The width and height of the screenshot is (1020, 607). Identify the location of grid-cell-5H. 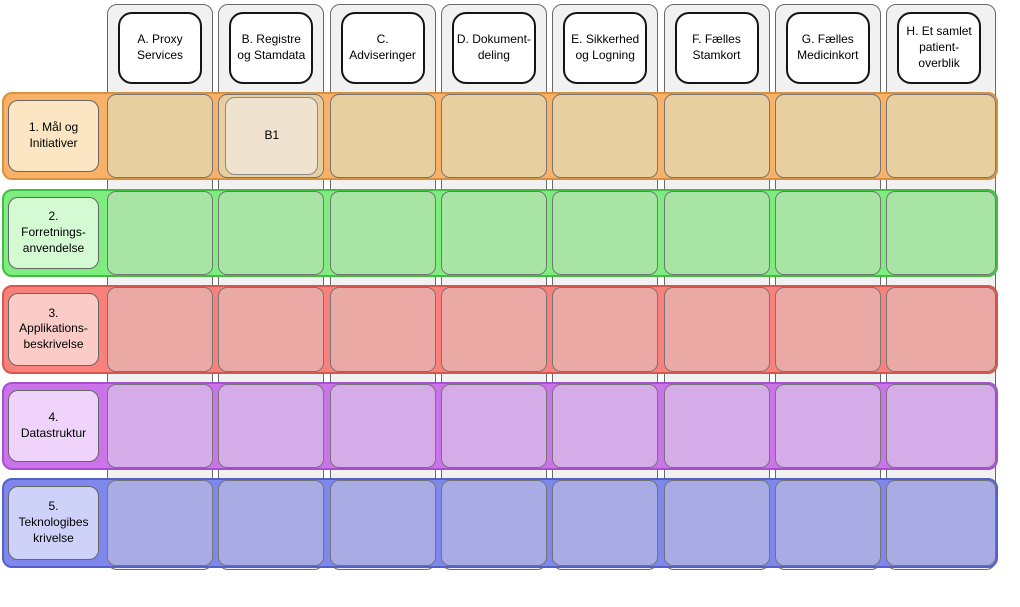
(941, 523).